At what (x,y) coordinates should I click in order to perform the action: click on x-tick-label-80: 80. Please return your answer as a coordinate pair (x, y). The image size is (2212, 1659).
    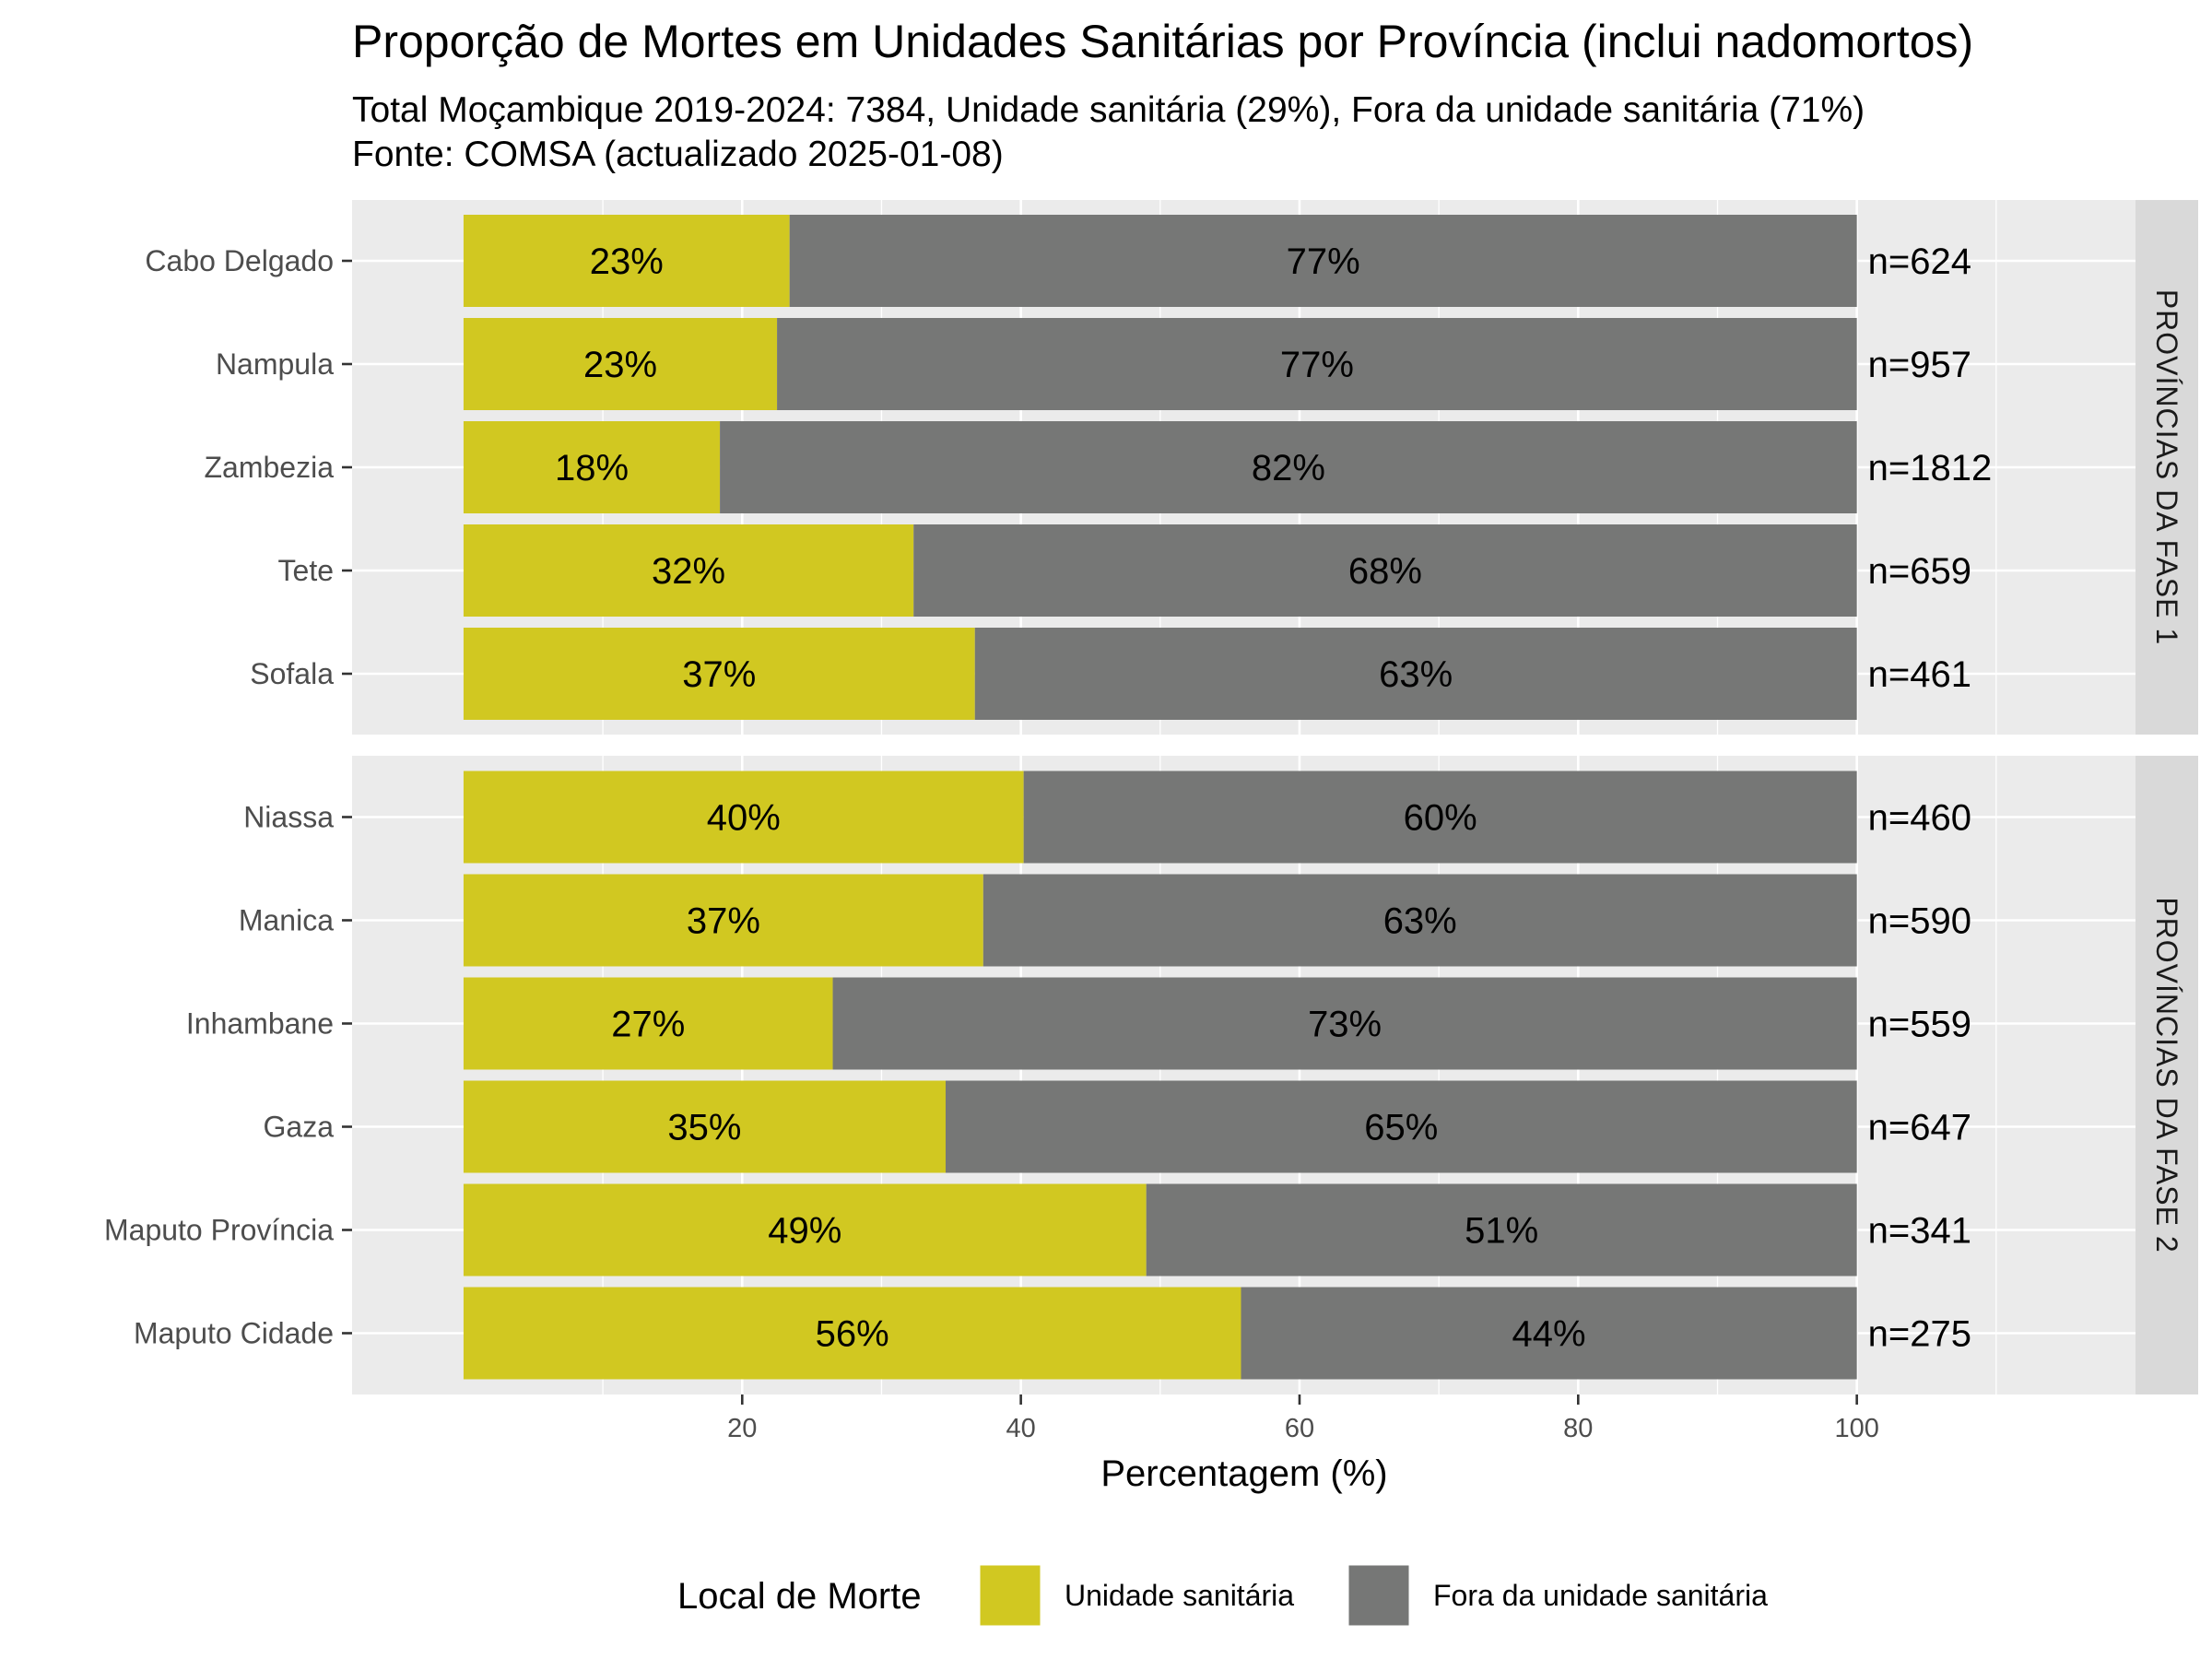
    Looking at the image, I should click on (1578, 1428).